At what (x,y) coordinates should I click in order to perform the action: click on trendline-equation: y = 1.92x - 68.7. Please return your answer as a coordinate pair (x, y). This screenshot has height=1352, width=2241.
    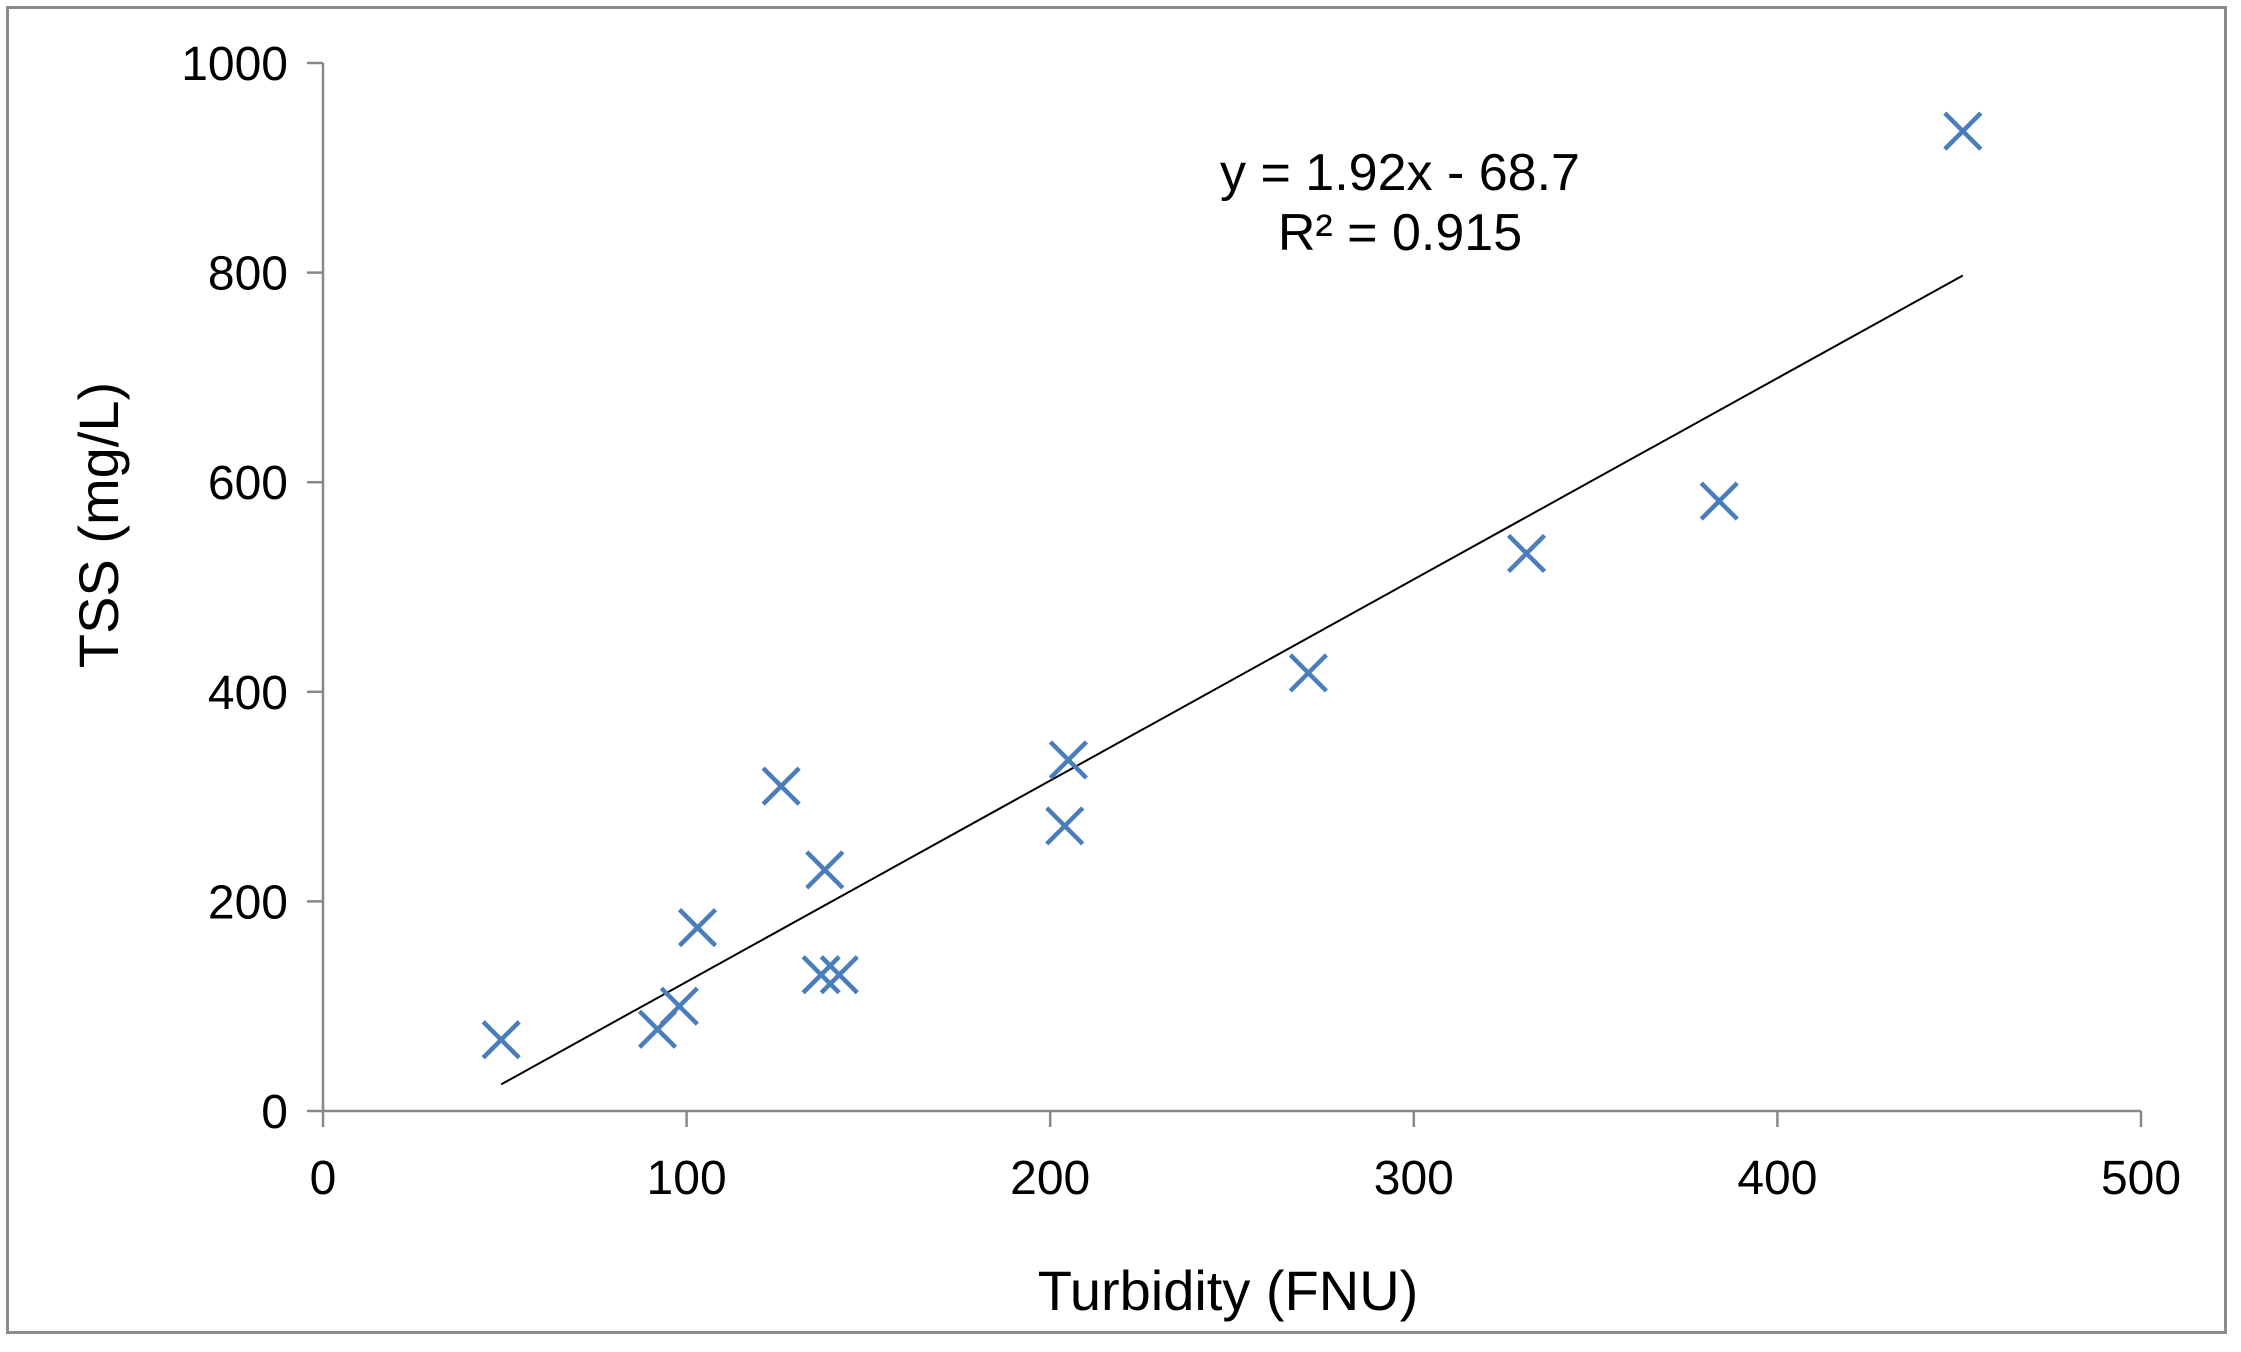
    Looking at the image, I should click on (1400, 173).